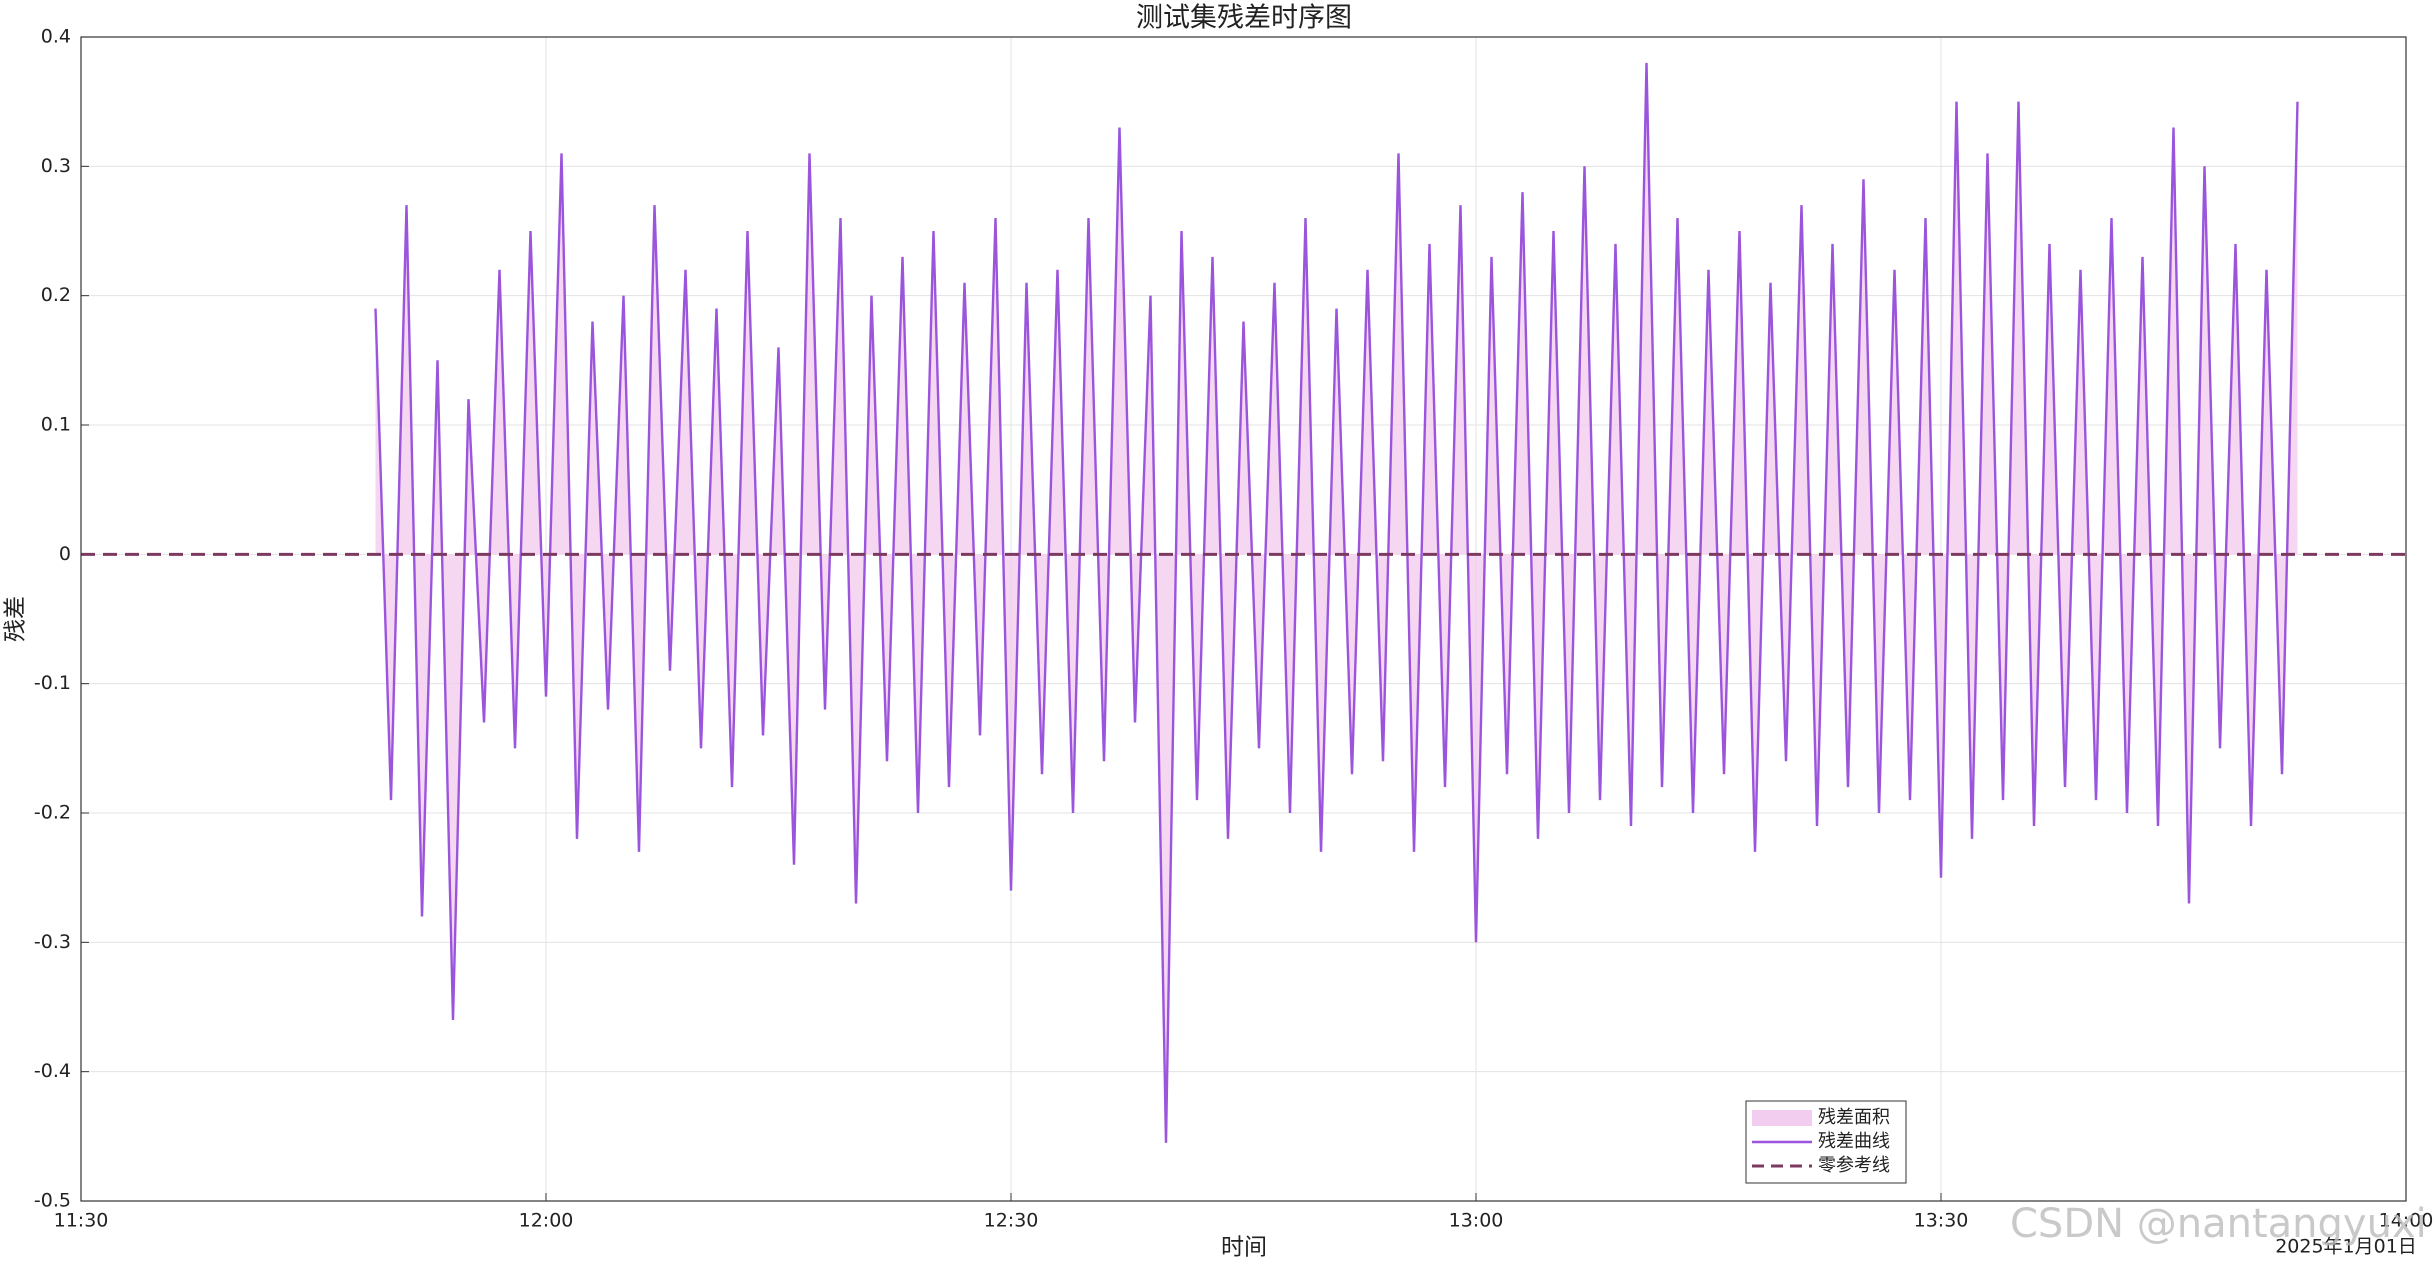  Describe the element at coordinates (65, 554) in the screenshot. I see `y-tick-label: 0` at that location.